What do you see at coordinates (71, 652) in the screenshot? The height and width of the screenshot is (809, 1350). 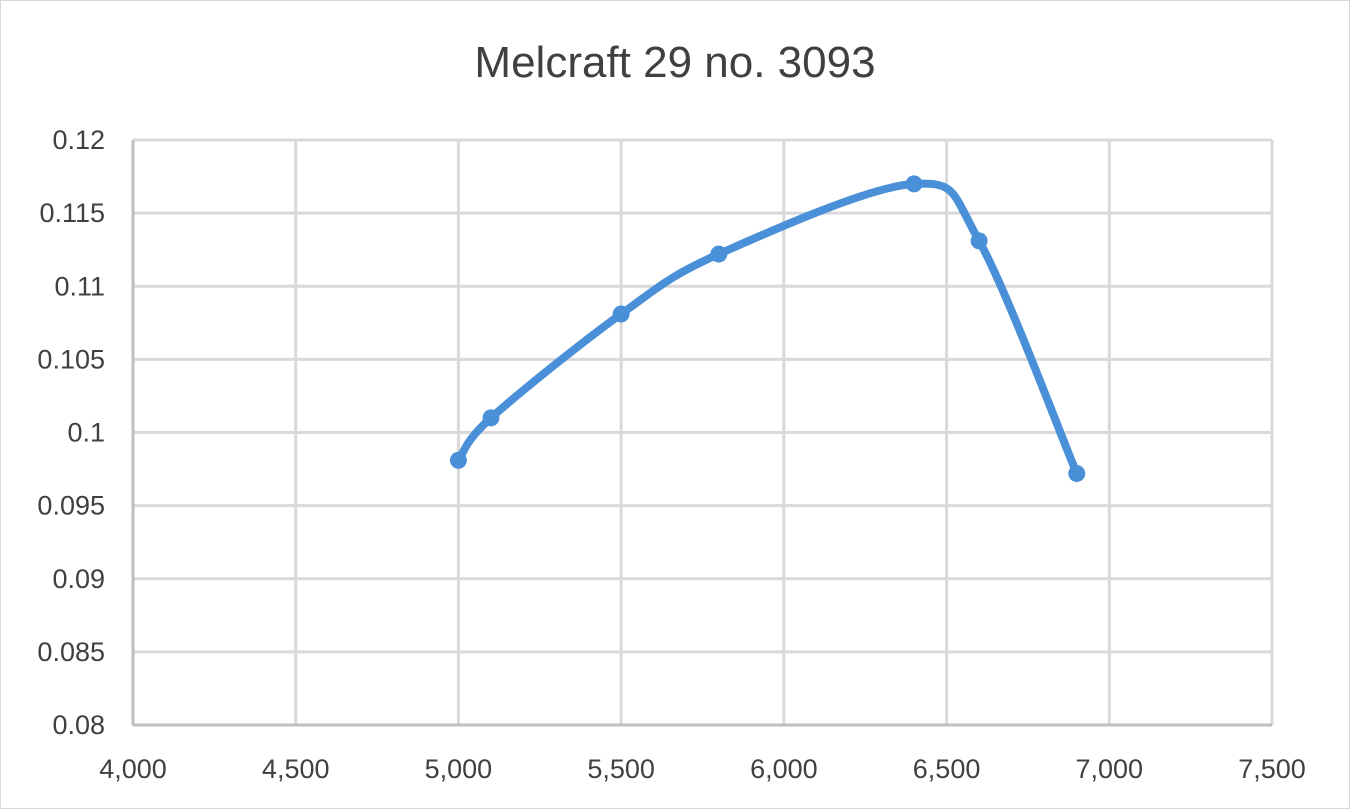 I see `y-tick-label: 0.085` at bounding box center [71, 652].